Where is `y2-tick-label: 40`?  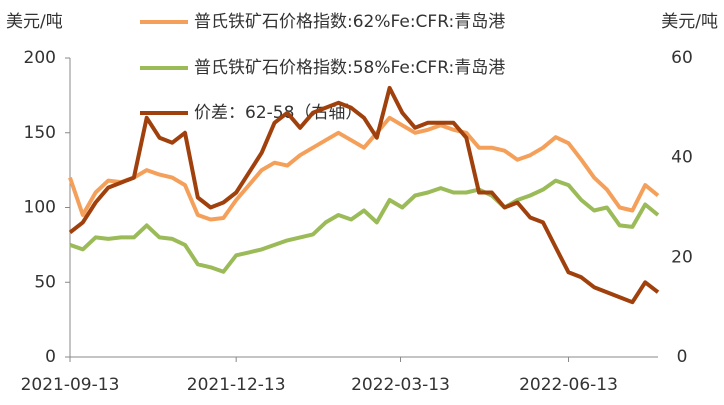 y2-tick-label: 40 is located at coordinates (682, 158).